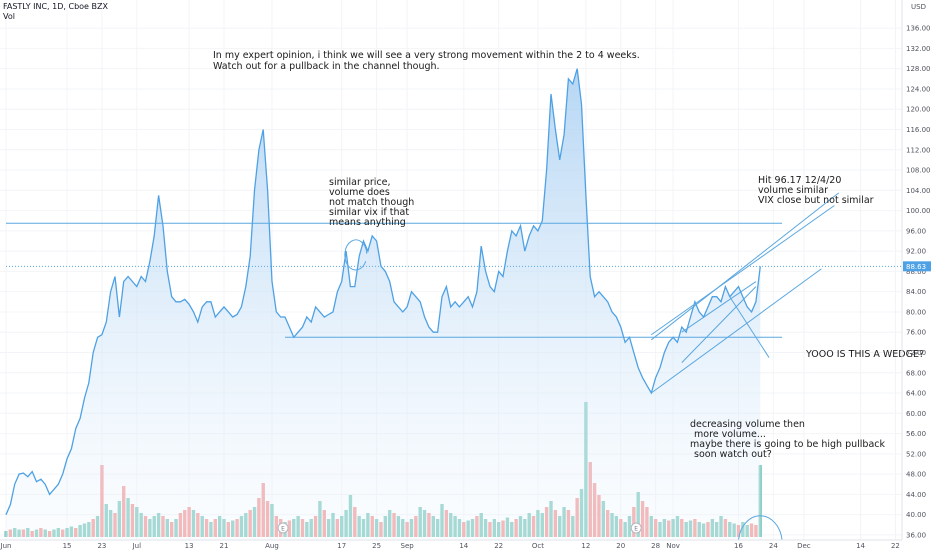 The image size is (932, 550). I want to click on y-tick-label: 128.00, so click(918, 69).